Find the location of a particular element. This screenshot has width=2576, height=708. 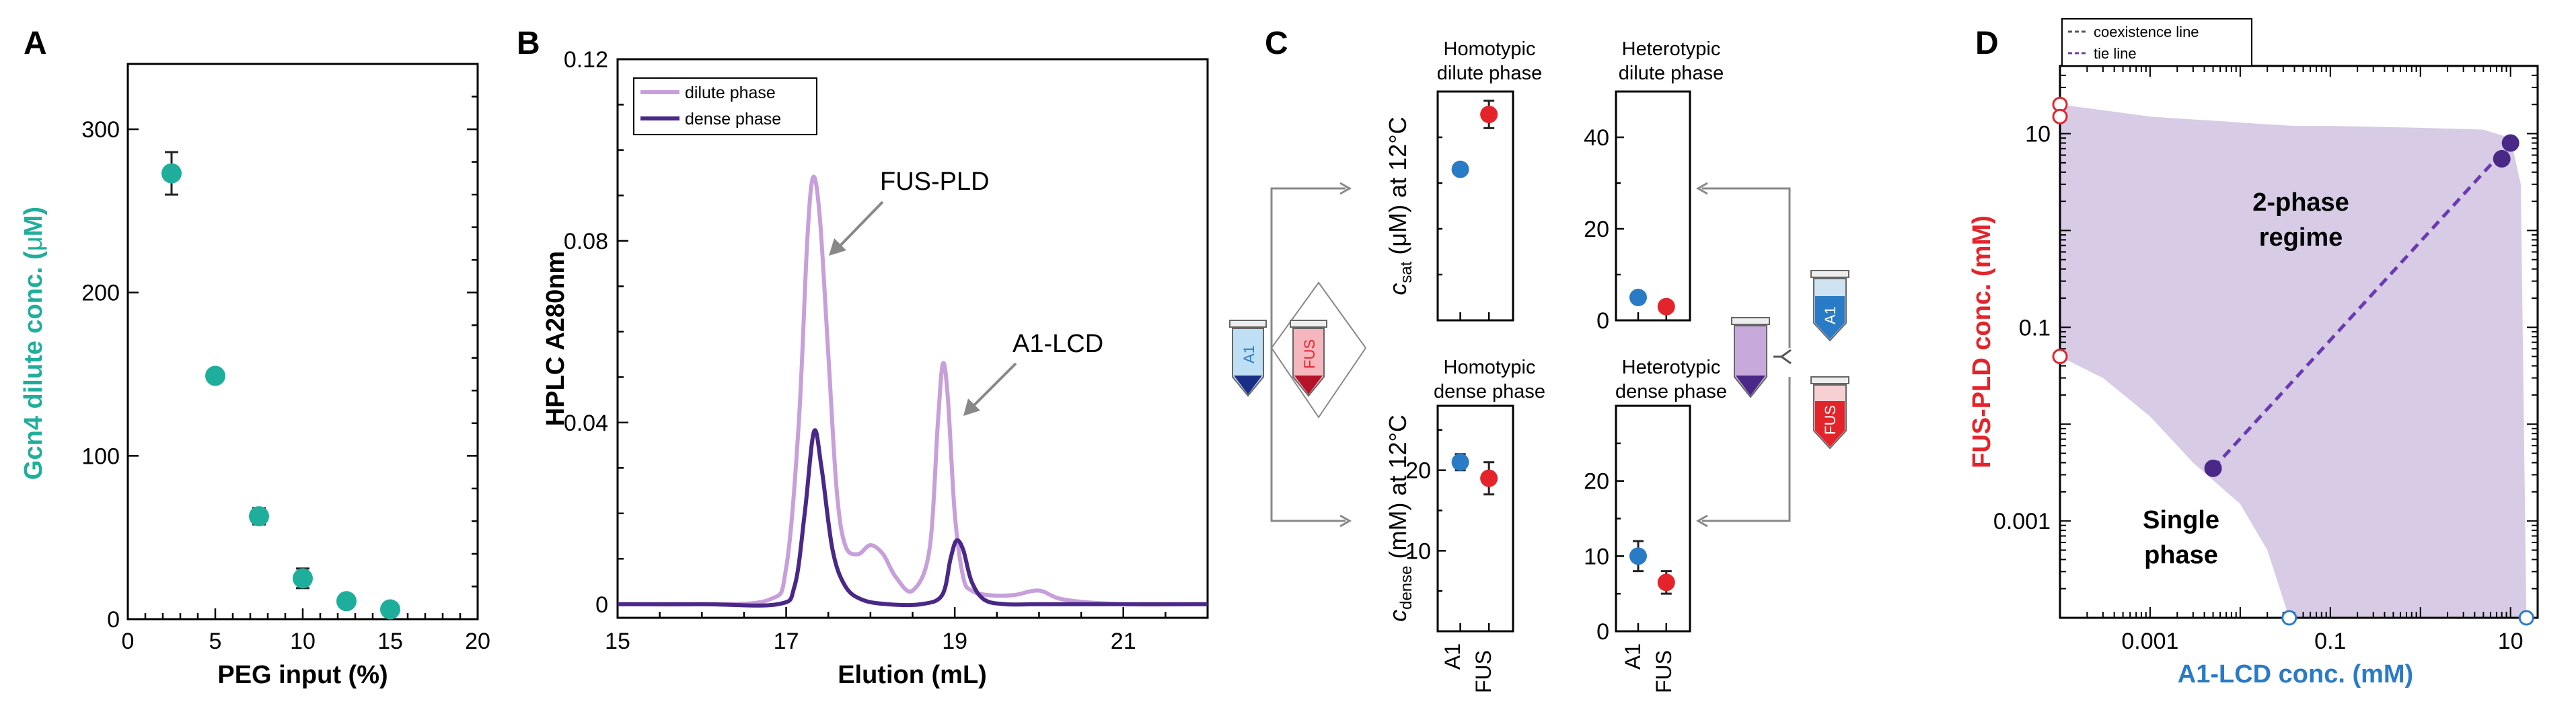

tie-line is located at coordinates (2361, 305).